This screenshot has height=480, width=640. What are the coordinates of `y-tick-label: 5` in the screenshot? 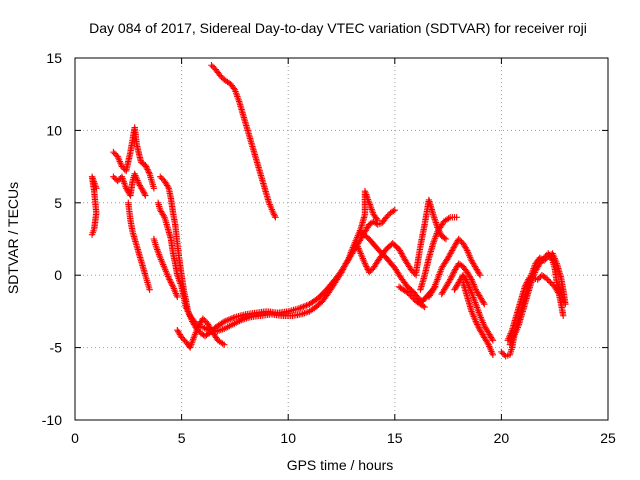 It's located at (58, 203).